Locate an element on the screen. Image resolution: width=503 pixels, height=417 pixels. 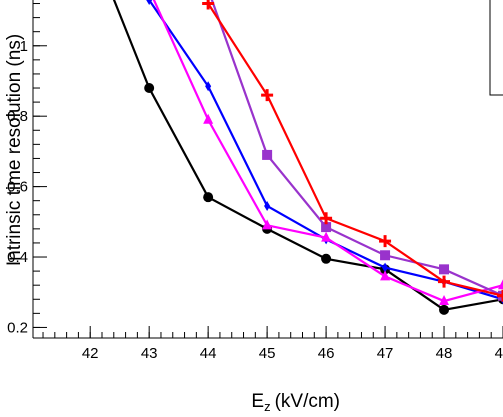
y-tick-label: 0.2 is located at coordinates (17, 327).